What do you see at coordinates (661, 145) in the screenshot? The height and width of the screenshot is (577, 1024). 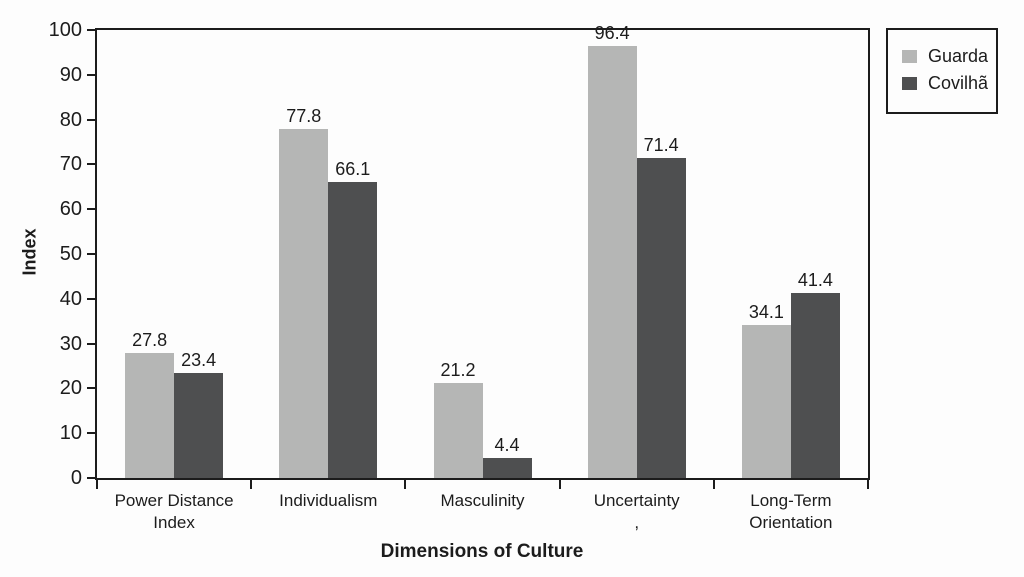 I see `bar-value-label: 71.4` at bounding box center [661, 145].